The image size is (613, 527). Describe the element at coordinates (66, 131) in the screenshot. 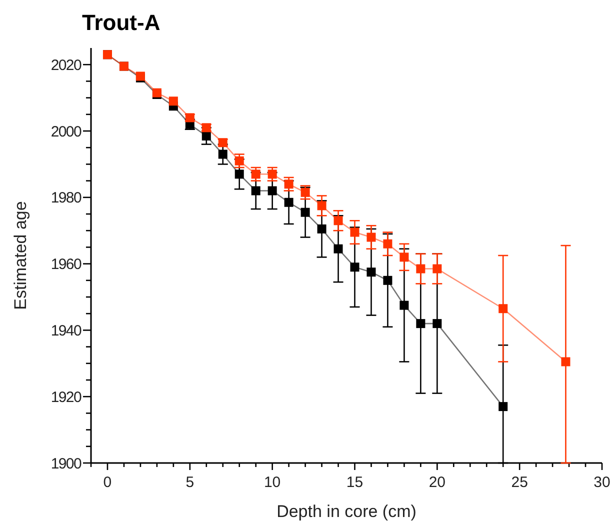

I see `y-tick-label: 2000` at that location.